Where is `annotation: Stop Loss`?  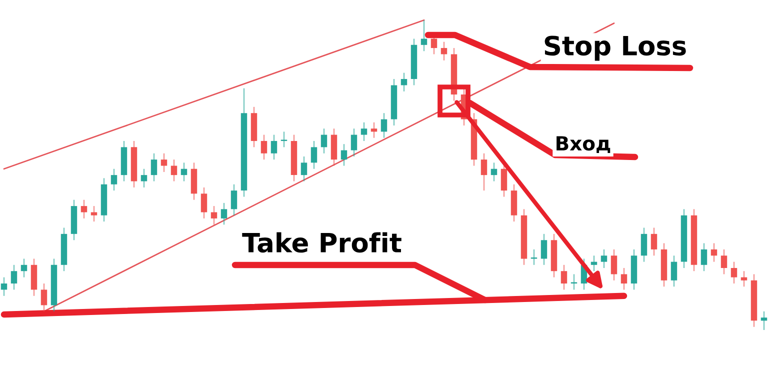
annotation: Stop Loss is located at coordinates (615, 48).